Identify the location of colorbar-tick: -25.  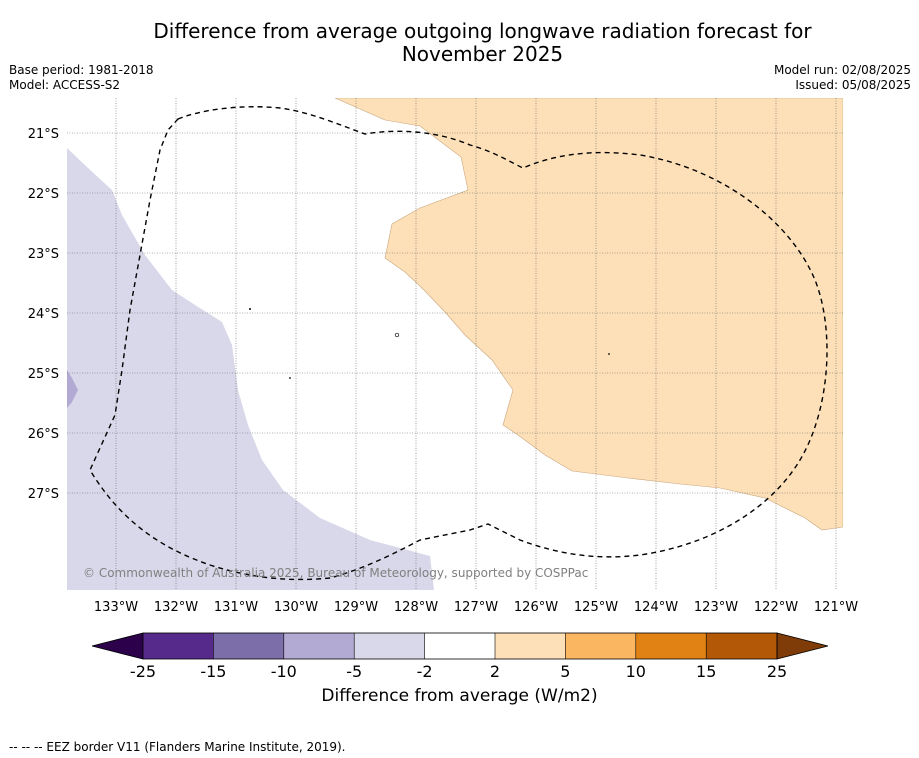
(143, 671).